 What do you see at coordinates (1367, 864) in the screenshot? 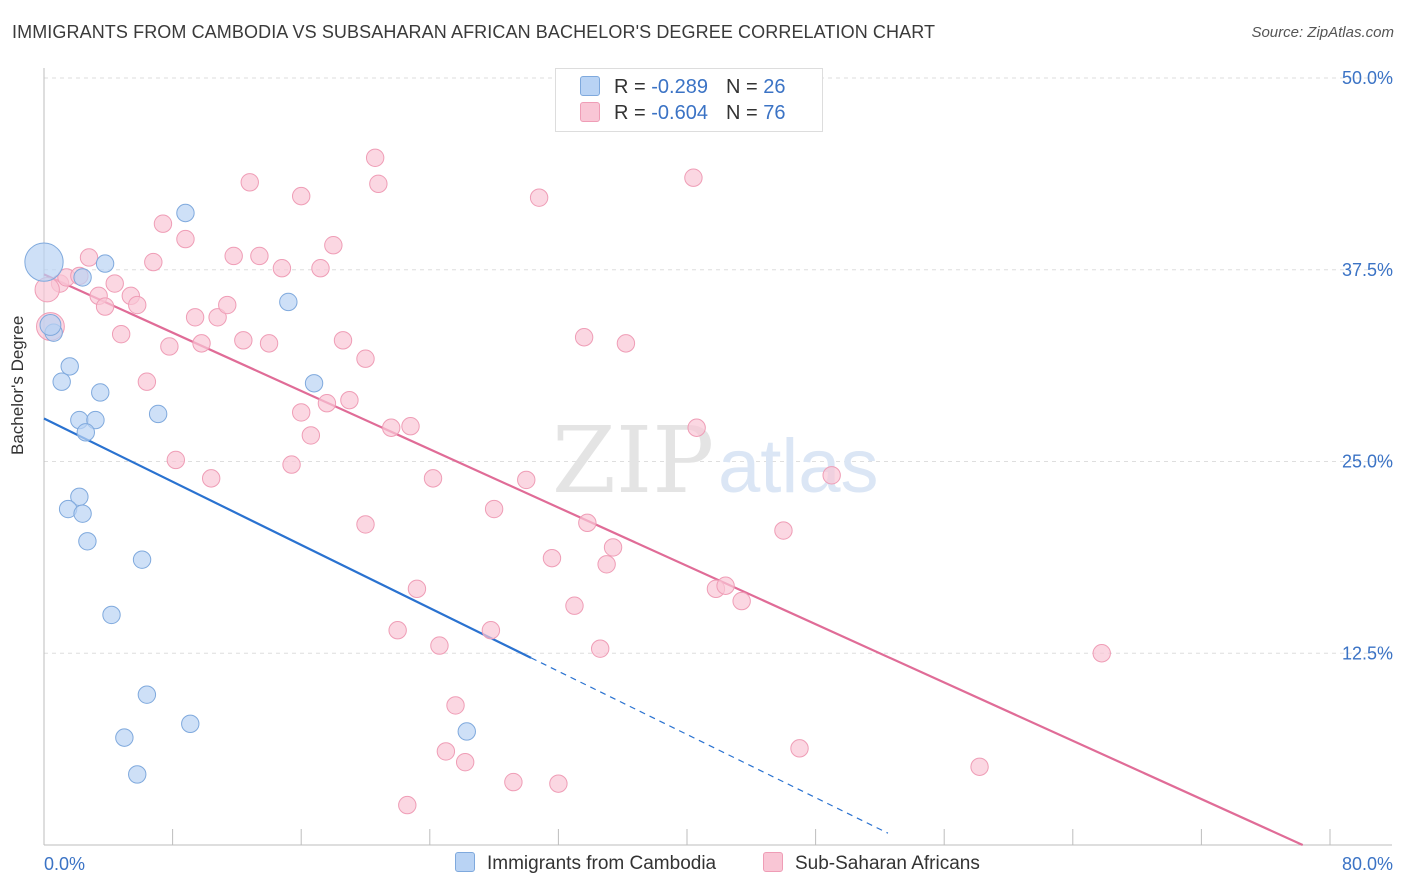
I see `x-tick-label: 80.0%` at bounding box center [1367, 864].